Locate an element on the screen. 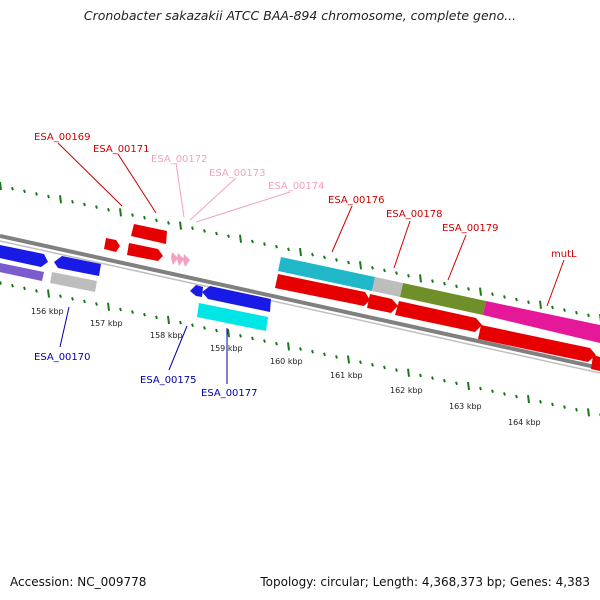 Image resolution: width=600 pixels, height=600 pixels. gene-label-esa-00169: ESA_00169 is located at coordinates (62, 137).